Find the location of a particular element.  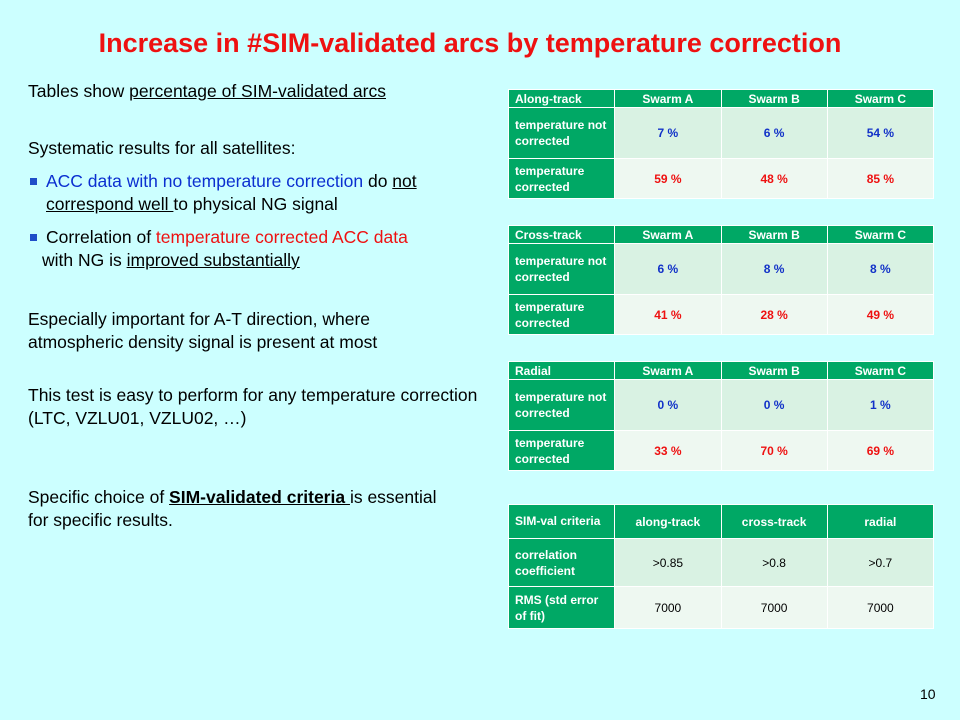

table-cell: 69 % is located at coordinates (880, 450).